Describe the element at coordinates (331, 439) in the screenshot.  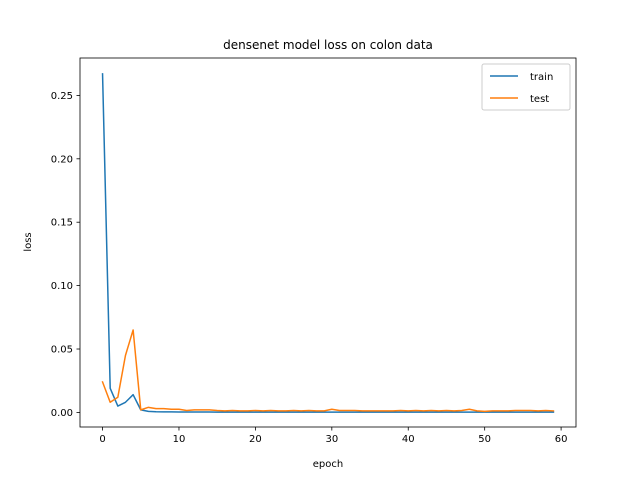
I see `x-tick-label: 30` at that location.